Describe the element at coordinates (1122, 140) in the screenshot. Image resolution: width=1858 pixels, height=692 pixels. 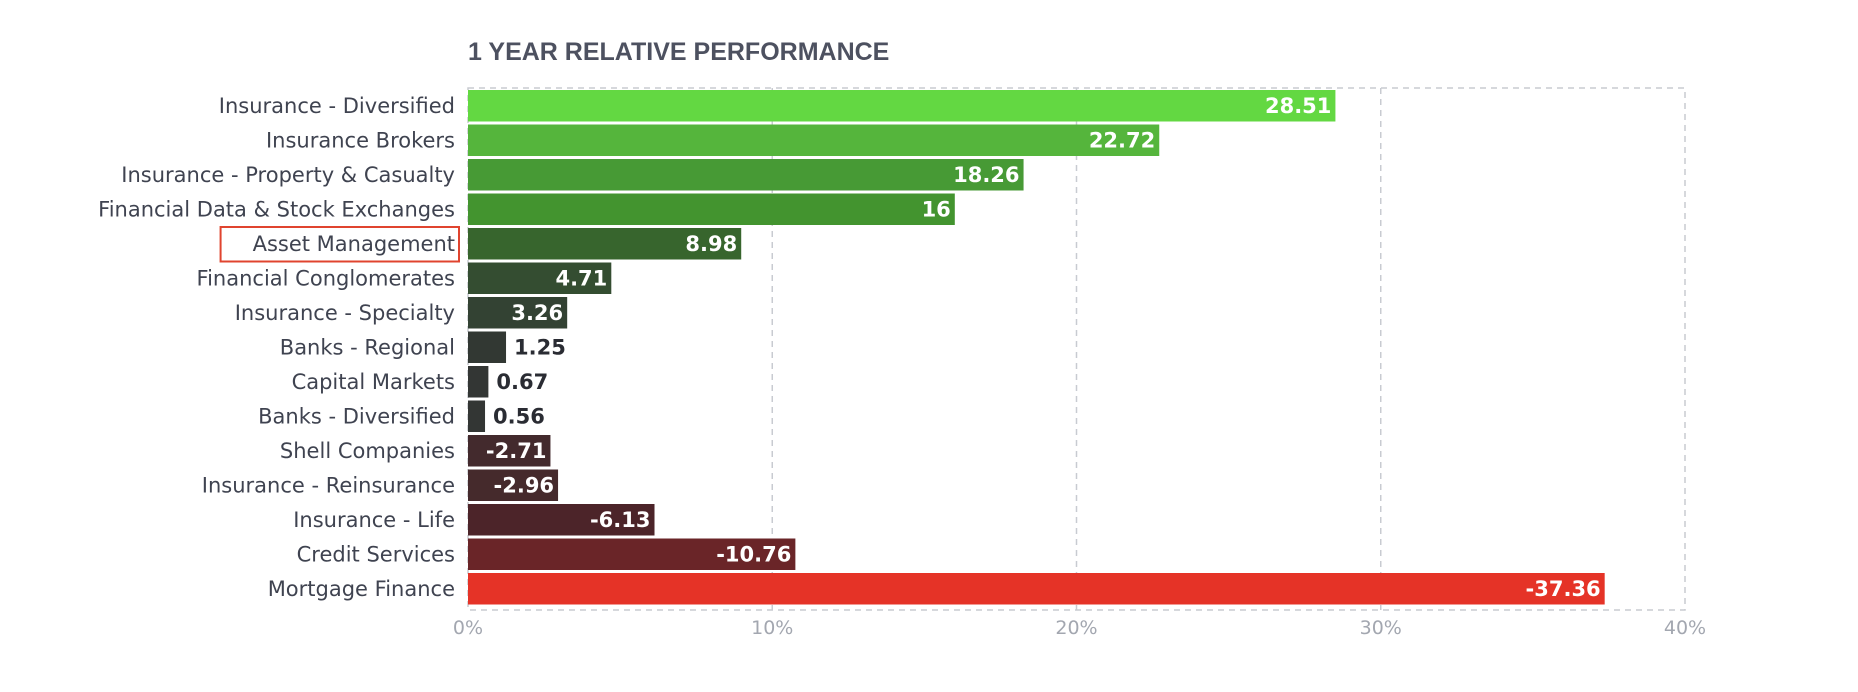
I see `data-label: 22.72` at that location.